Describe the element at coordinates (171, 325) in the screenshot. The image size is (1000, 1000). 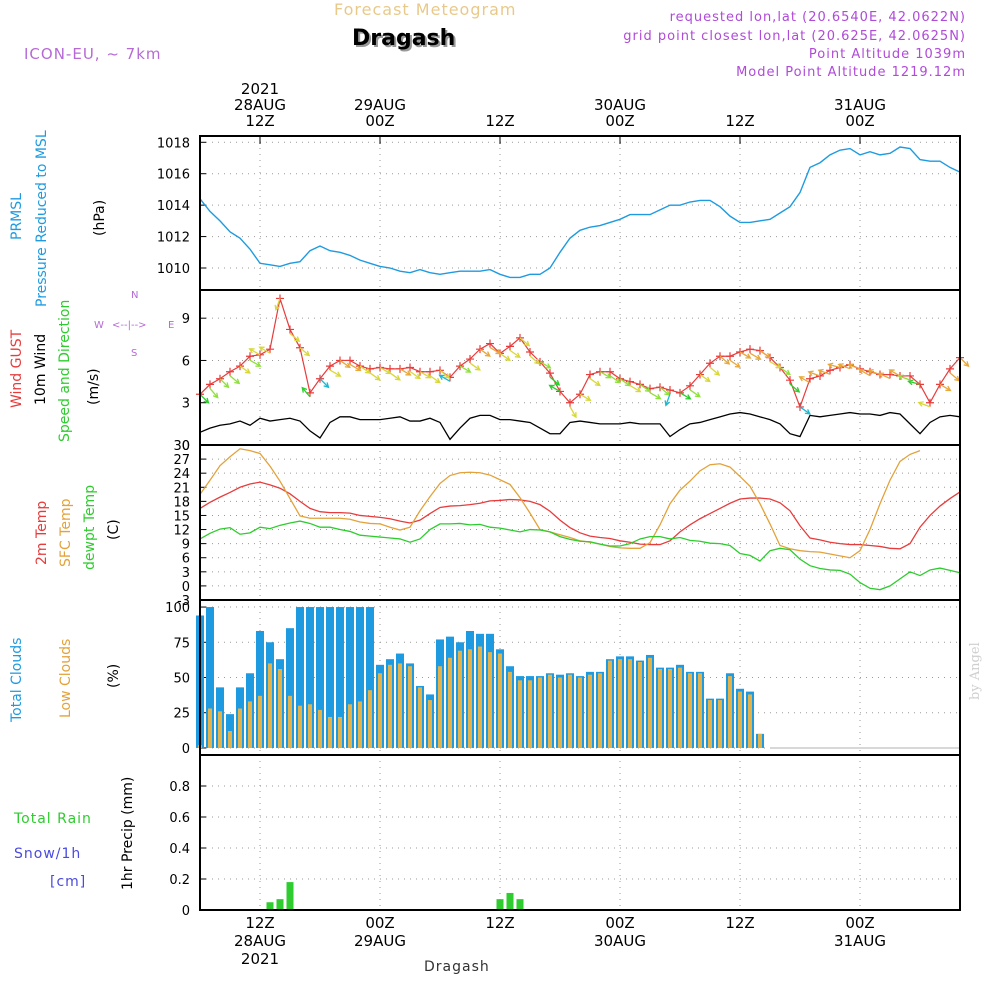
I see `compass-e: E` at that location.